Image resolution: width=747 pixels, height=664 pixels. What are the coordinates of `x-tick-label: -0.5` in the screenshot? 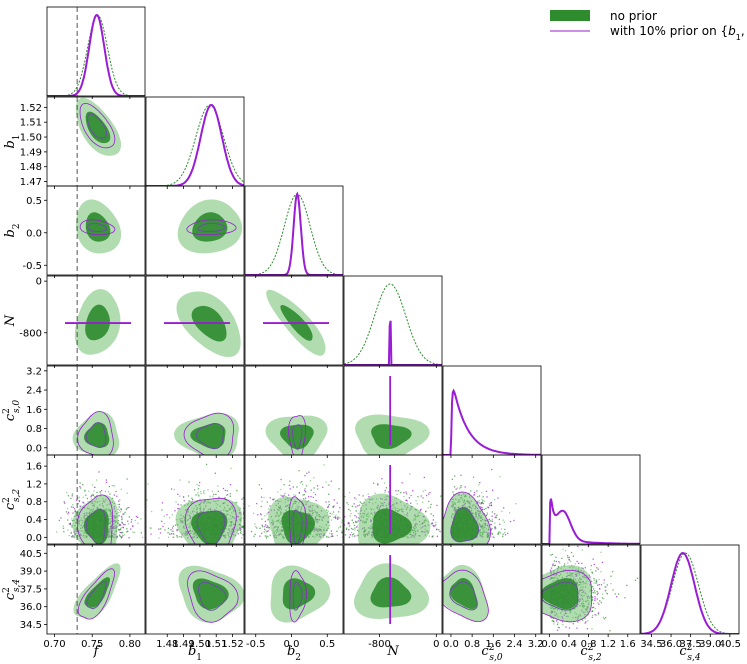 It's located at (256, 644).